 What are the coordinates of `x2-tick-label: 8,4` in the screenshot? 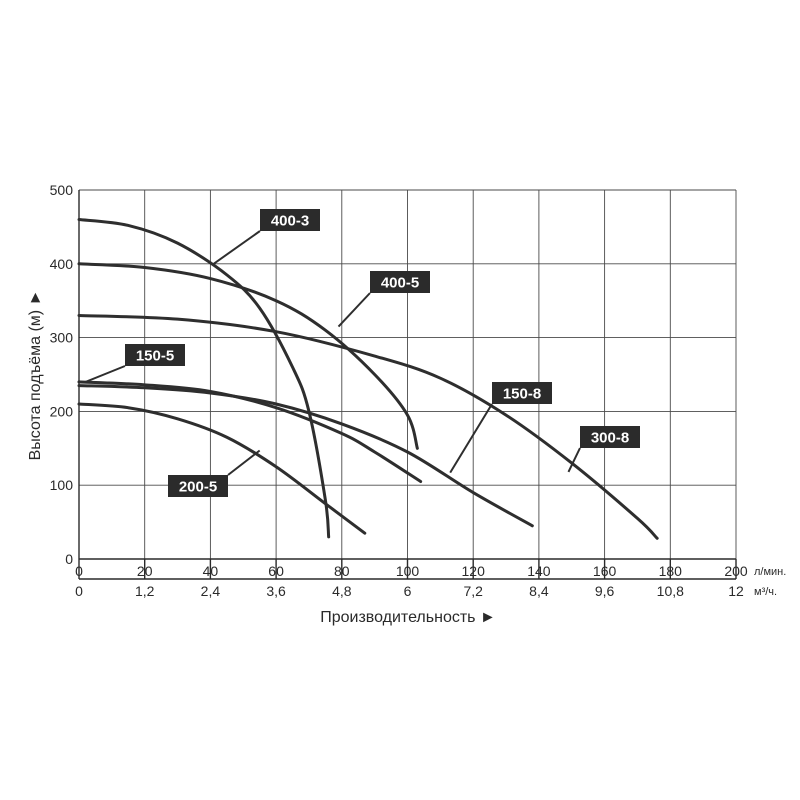 It's located at (539, 591).